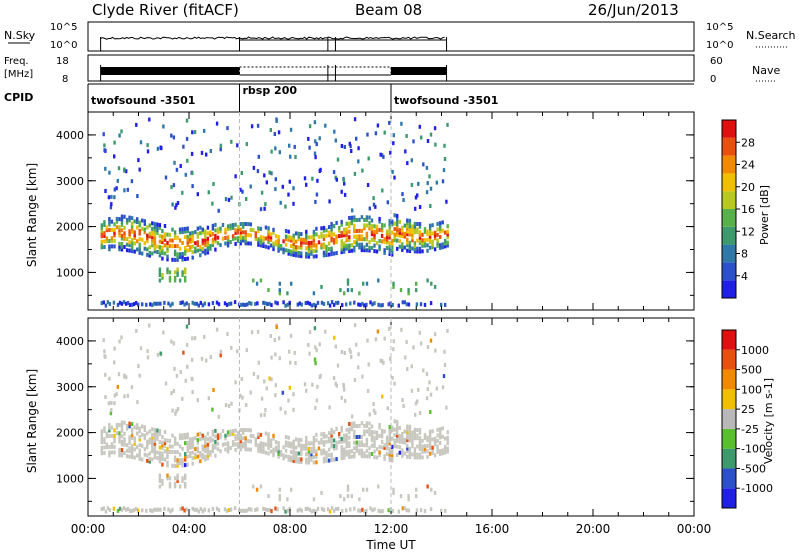 This screenshot has height=554, width=800. What do you see at coordinates (729, 271) in the screenshot?
I see `colorbar-segment` at bounding box center [729, 271].